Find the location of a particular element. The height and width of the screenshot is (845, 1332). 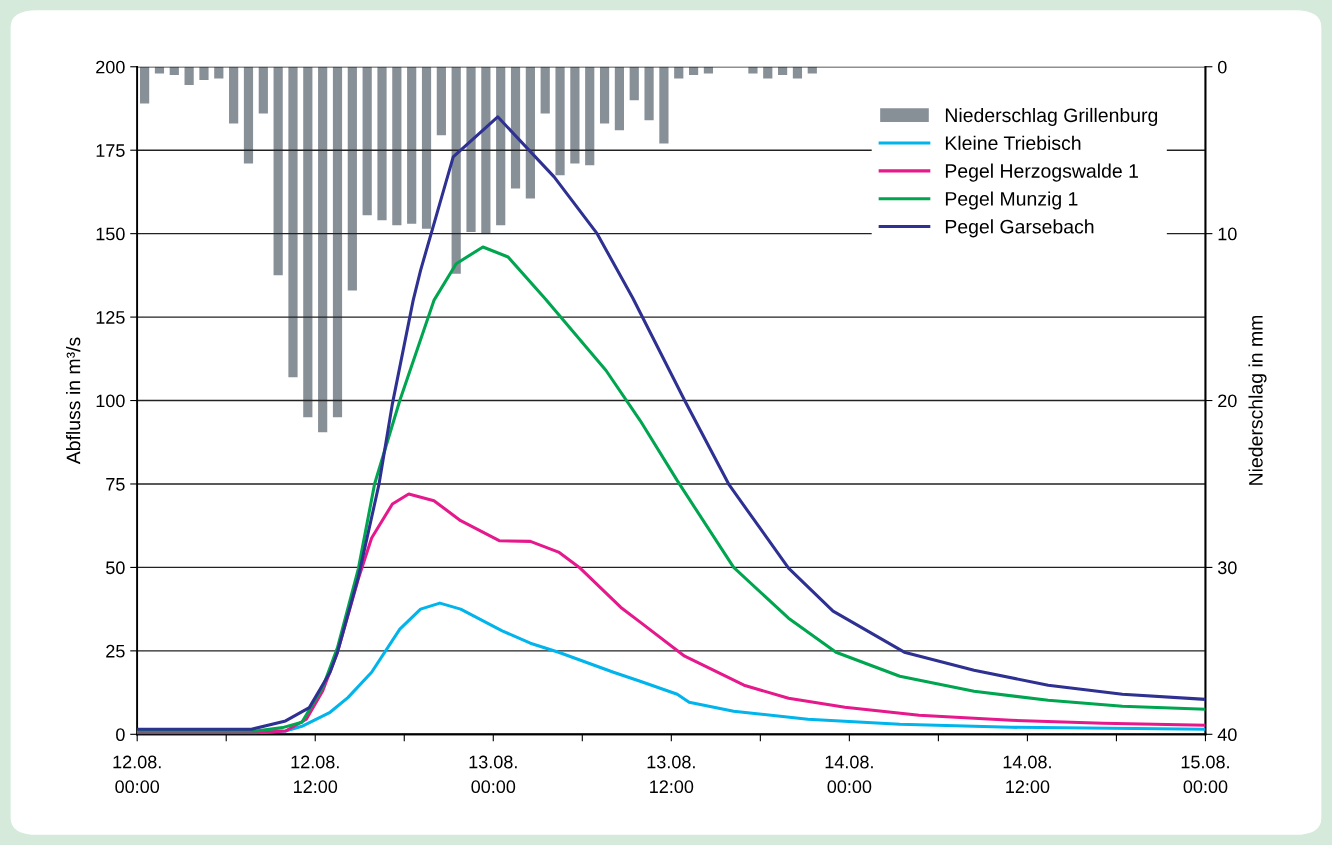

x-tick-label: 15.08. 00:00 is located at coordinates (1205, 774).